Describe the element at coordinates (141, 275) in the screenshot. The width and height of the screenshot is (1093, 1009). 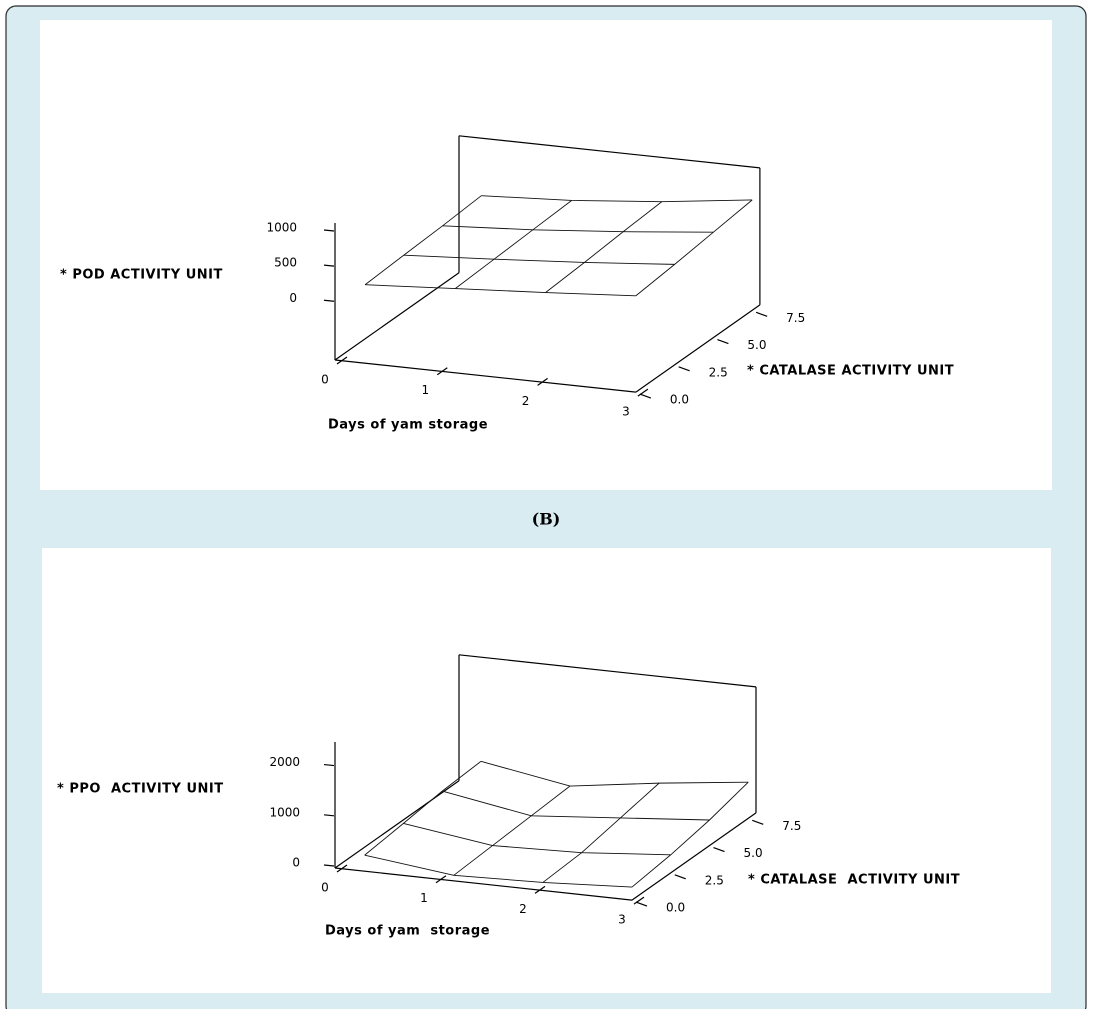
I see `z-axis-title: * POD ACTIVITY UNIT` at that location.